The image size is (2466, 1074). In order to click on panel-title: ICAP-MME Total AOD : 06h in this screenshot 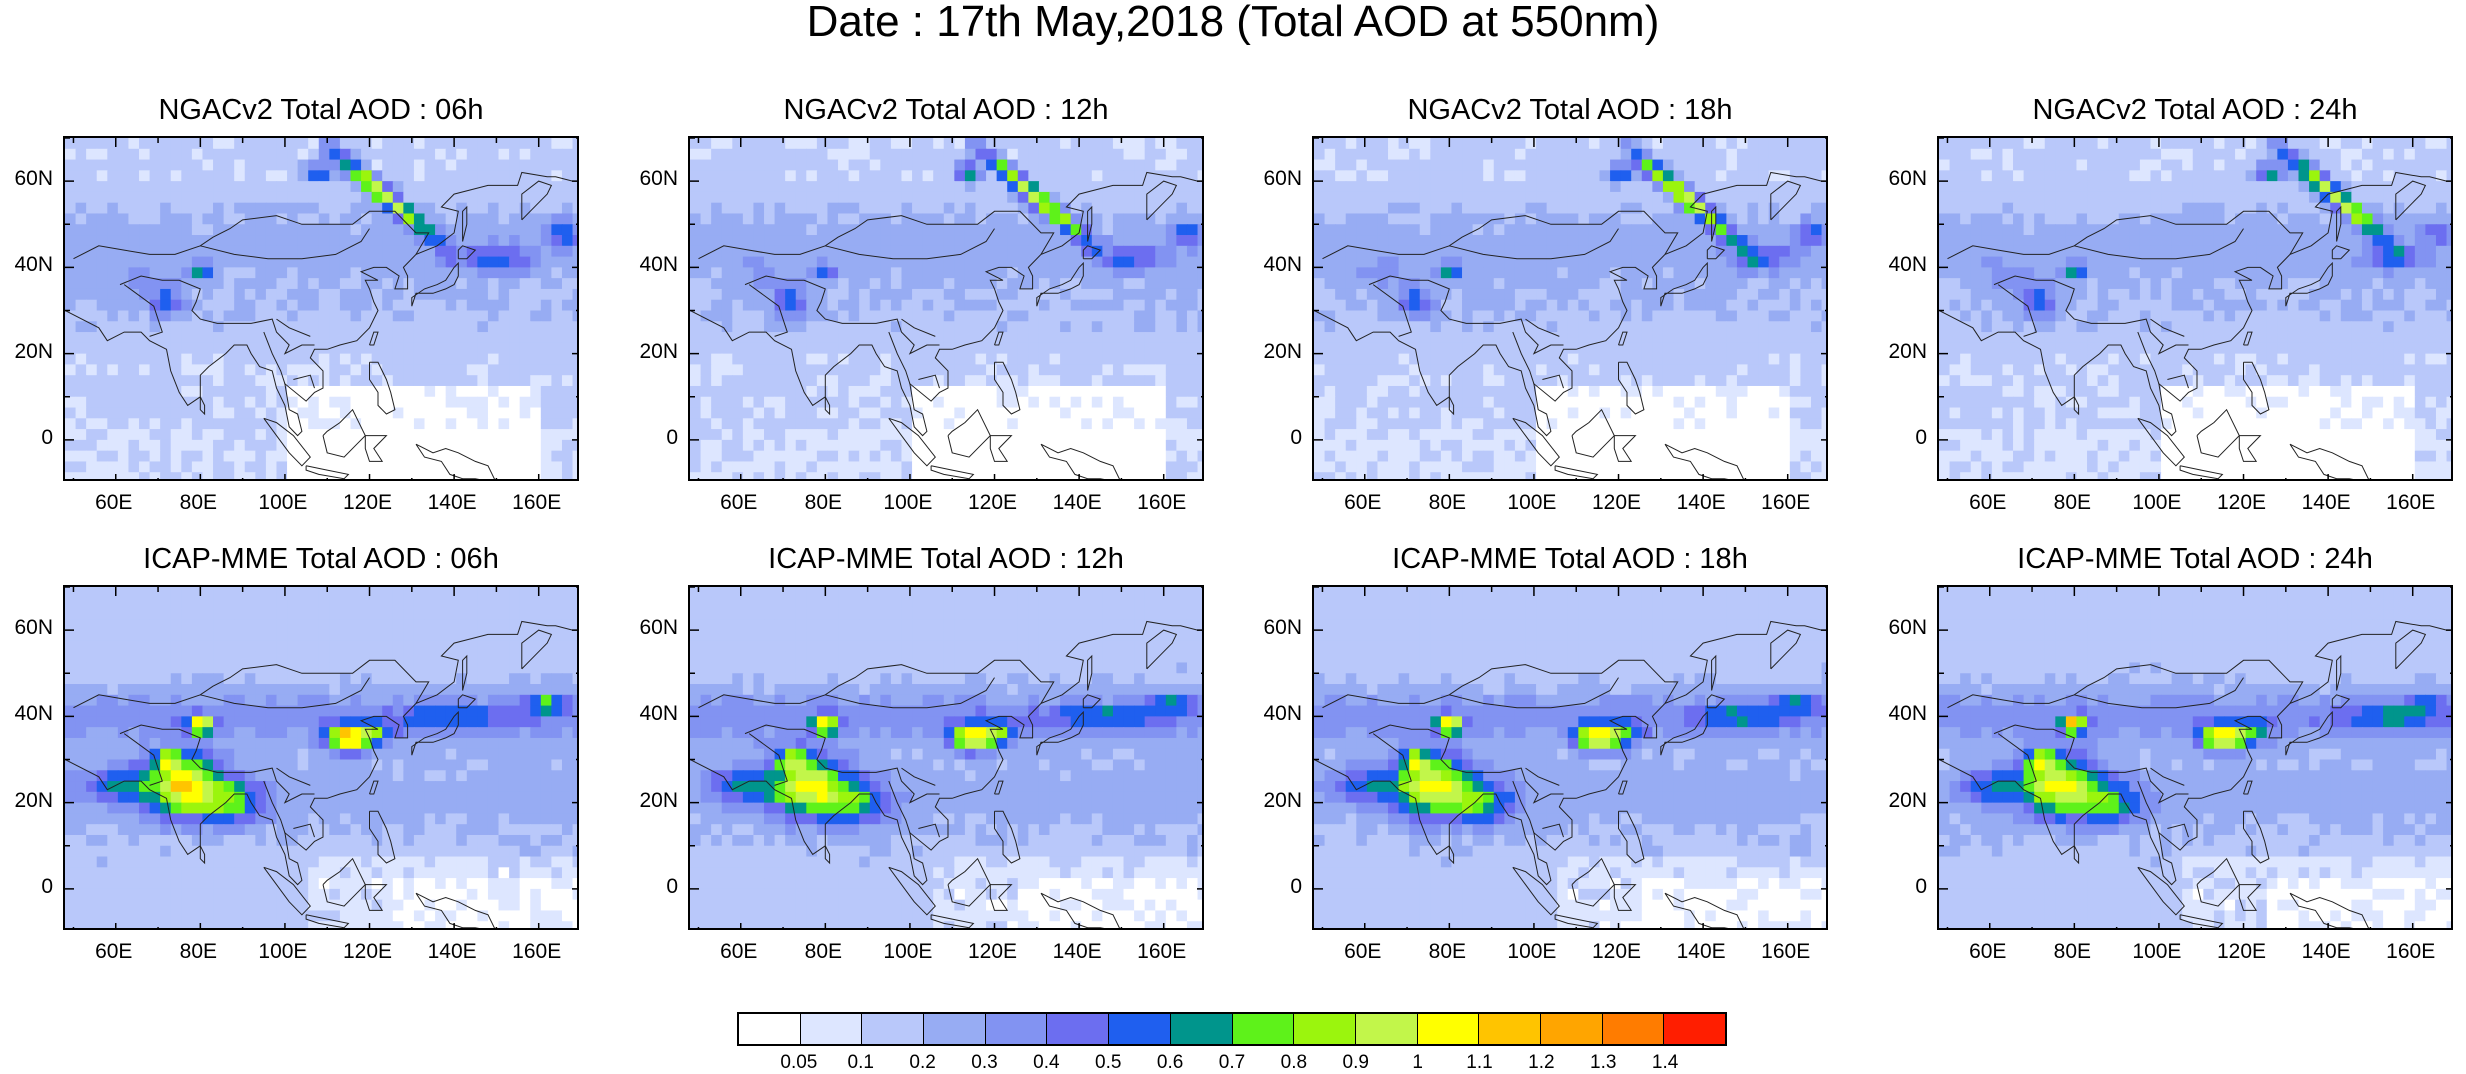, I will do `click(321, 559)`.